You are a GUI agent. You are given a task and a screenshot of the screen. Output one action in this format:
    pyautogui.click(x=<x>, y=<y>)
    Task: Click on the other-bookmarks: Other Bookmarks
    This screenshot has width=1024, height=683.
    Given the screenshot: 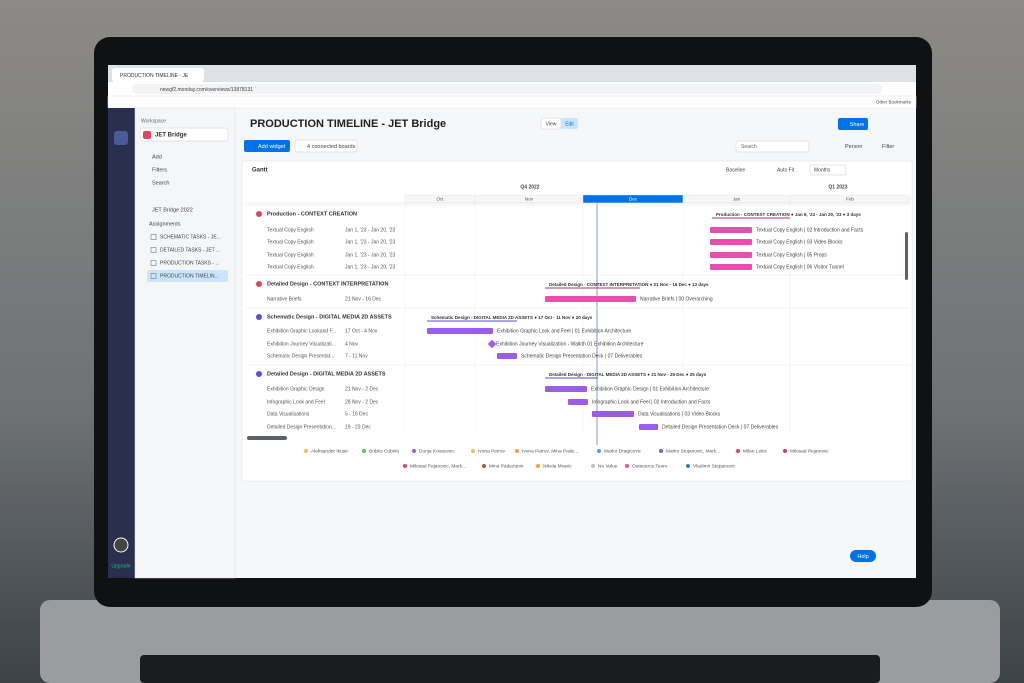 What is the action you would take?
    pyautogui.click(x=894, y=102)
    